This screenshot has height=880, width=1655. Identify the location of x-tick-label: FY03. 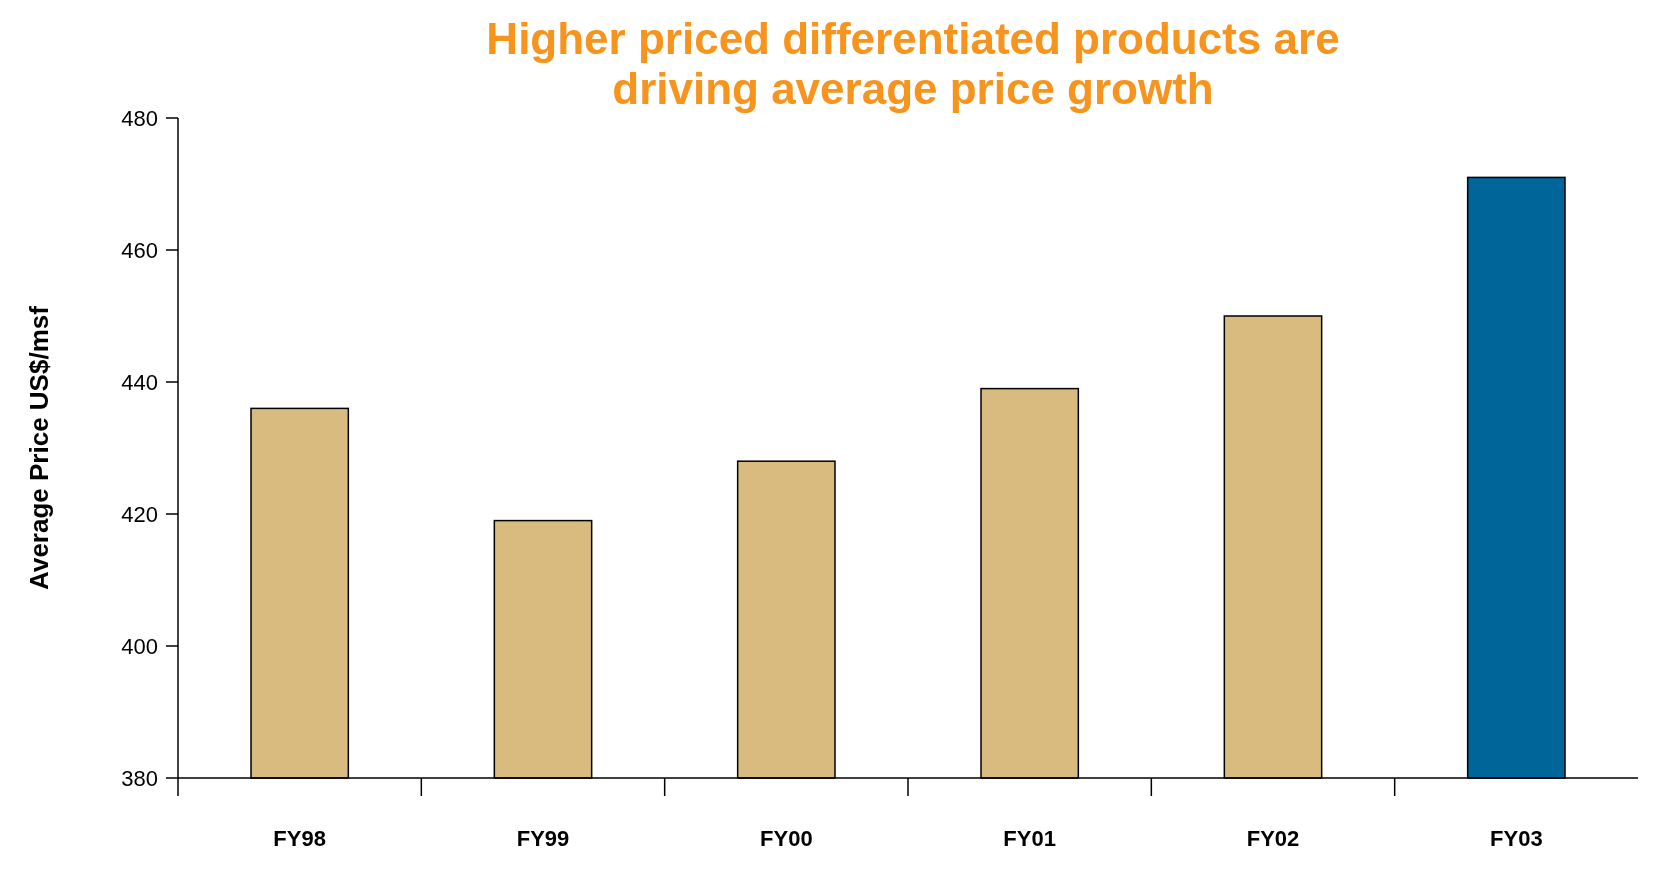
(1516, 838).